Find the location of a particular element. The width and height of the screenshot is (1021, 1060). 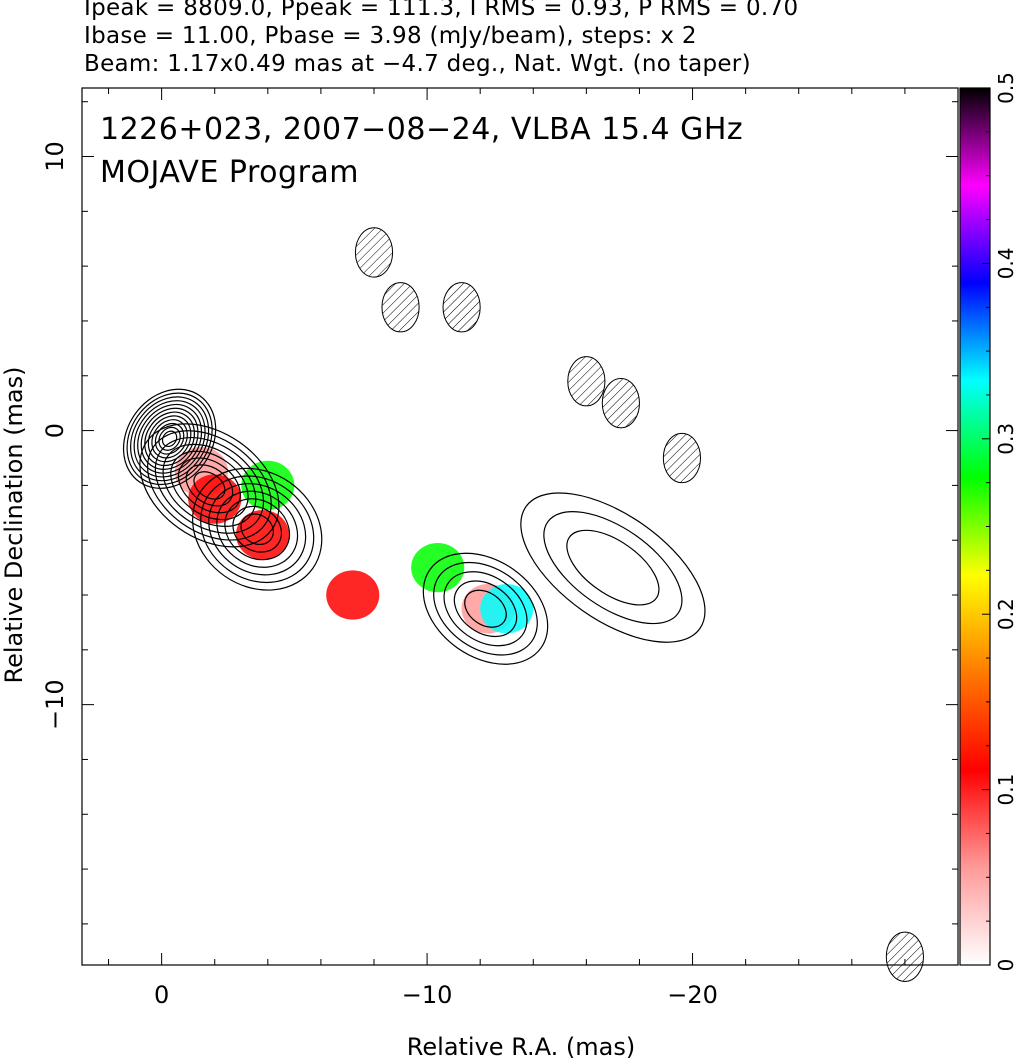

x-tick-label: 0 is located at coordinates (161, 995).